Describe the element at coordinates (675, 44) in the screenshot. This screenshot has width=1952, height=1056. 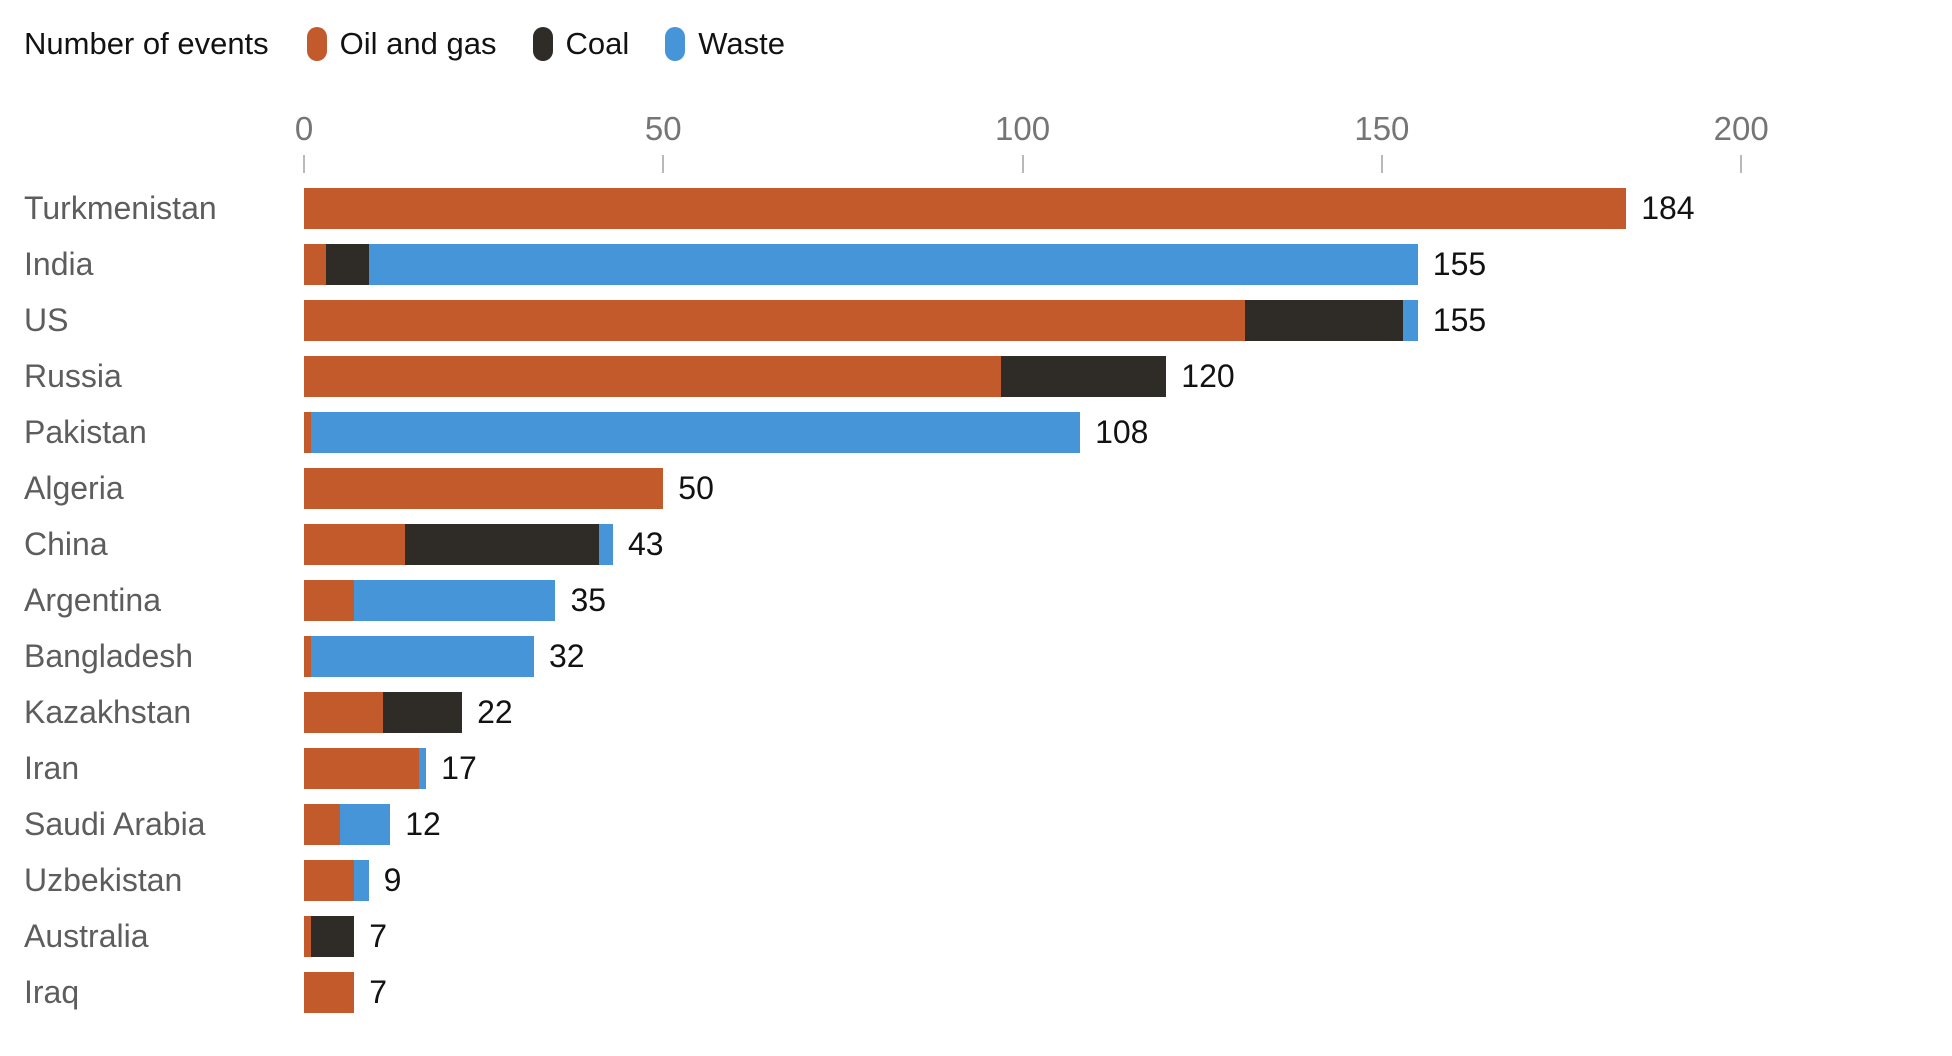
I see `legend-swatch` at that location.